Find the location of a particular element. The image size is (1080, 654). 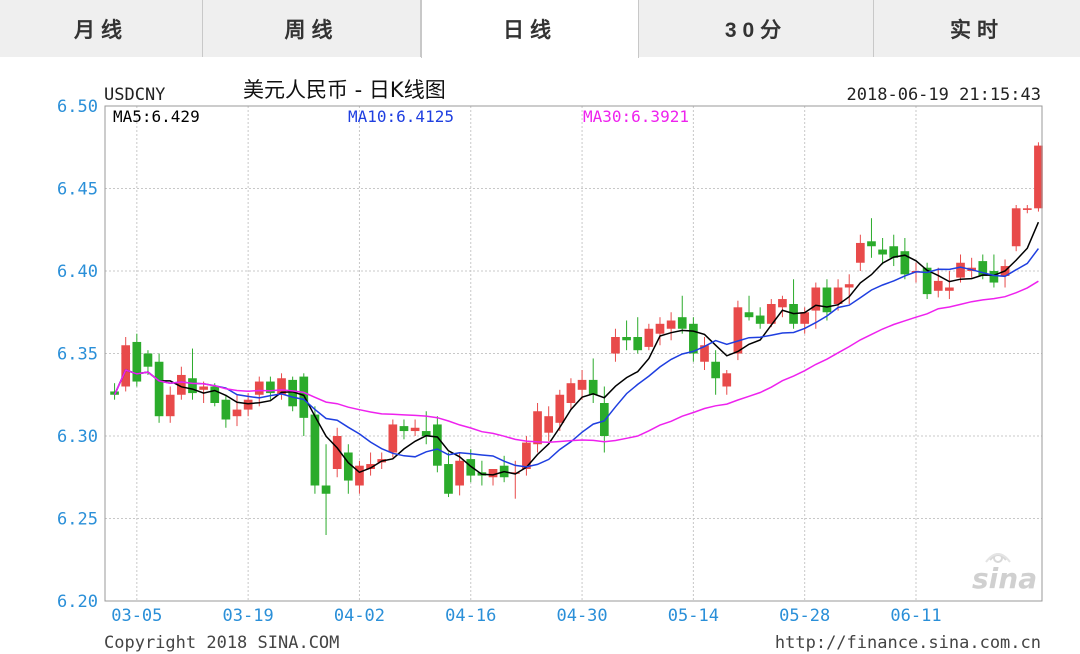

x-tick-label: 05-28 is located at coordinates (804, 616).